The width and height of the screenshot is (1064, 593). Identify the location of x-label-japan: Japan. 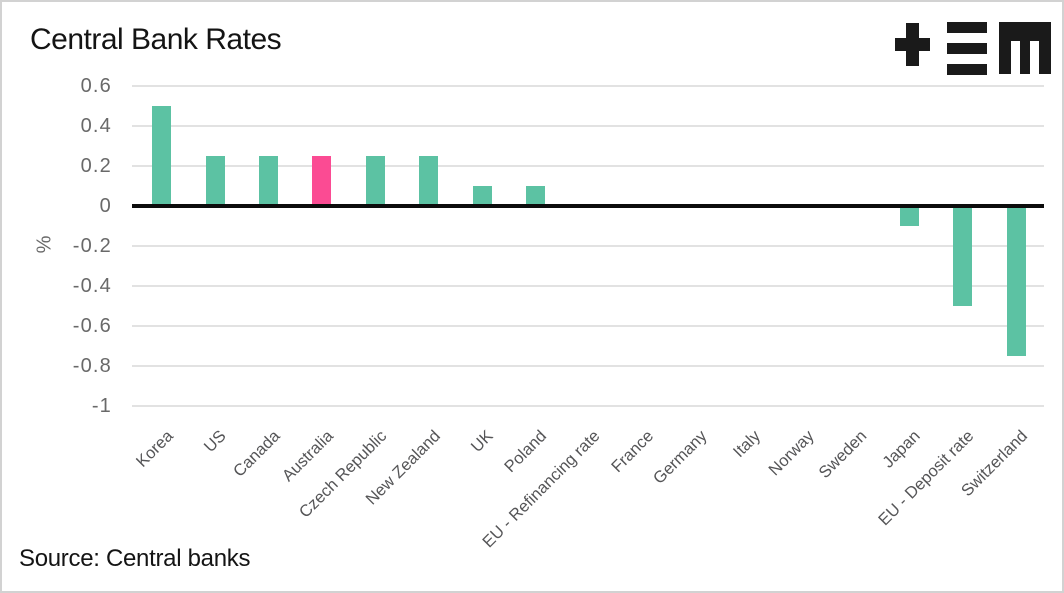
(902, 449).